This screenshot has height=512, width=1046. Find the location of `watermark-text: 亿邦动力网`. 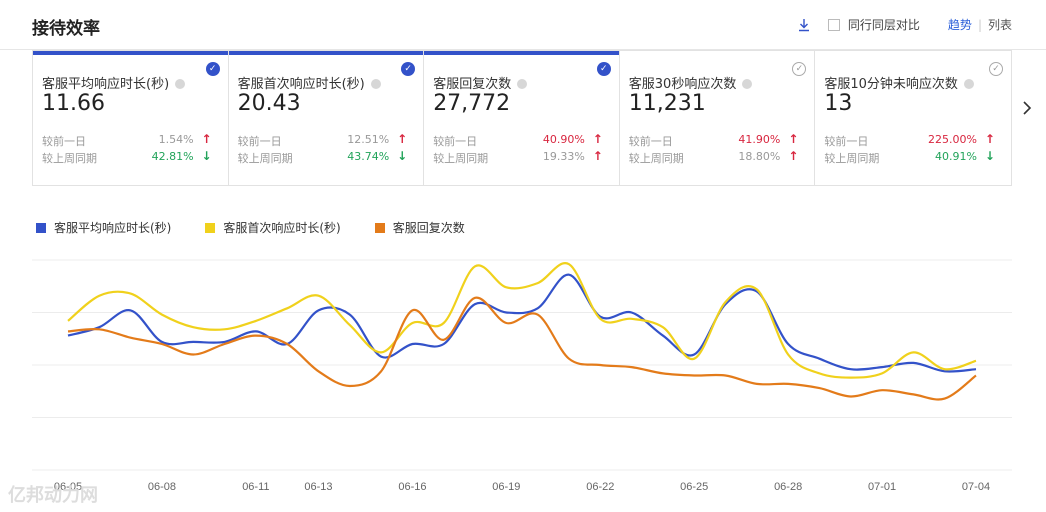

watermark-text: 亿邦动力网 is located at coordinates (53, 495).